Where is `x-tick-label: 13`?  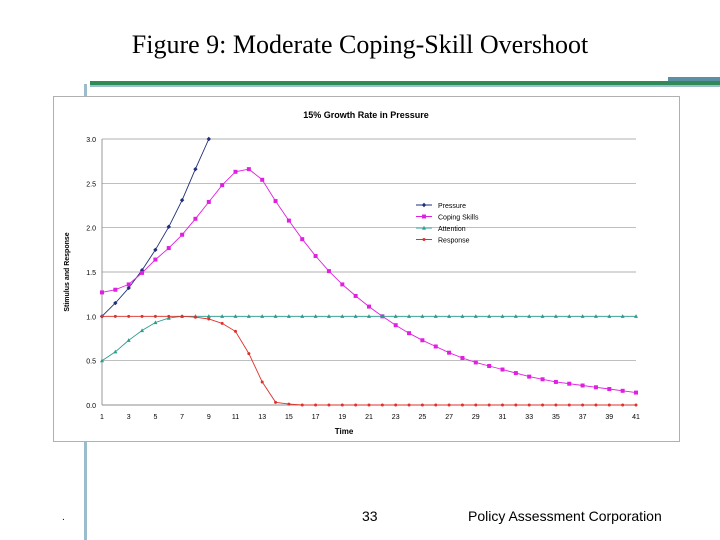
x-tick-label: 13 is located at coordinates (262, 417).